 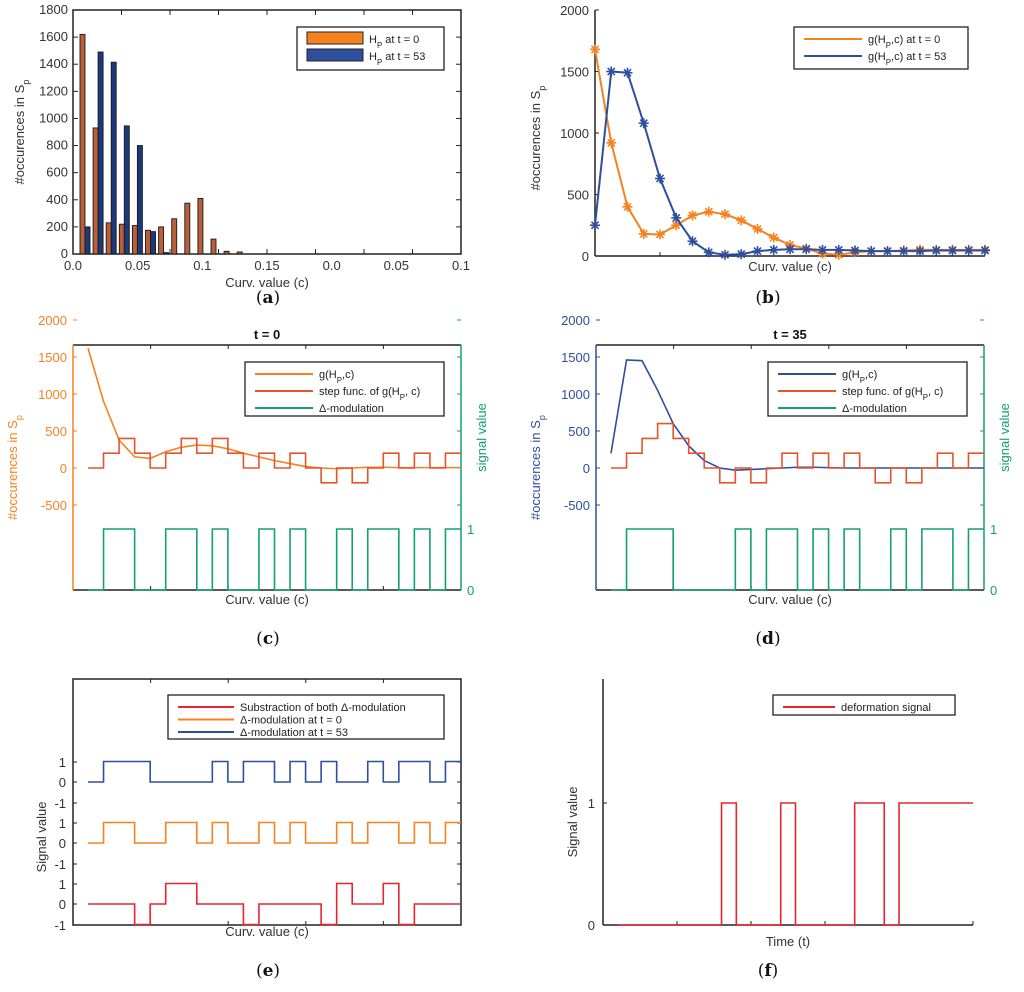 I want to click on series-line-t53, so click(x=789, y=163).